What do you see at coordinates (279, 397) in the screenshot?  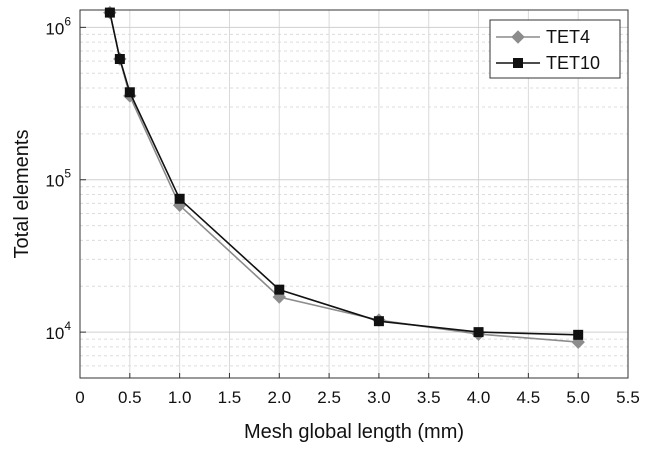 I see `x-tick-label: 2.0` at bounding box center [279, 397].